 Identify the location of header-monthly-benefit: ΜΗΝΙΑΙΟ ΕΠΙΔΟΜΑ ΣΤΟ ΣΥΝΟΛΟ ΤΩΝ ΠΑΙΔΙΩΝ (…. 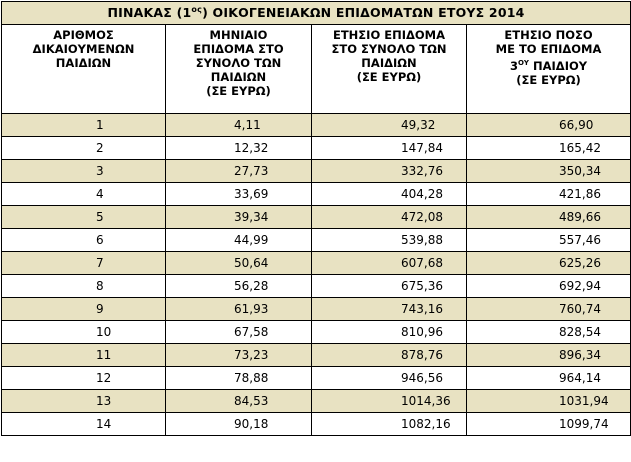
(238, 69).